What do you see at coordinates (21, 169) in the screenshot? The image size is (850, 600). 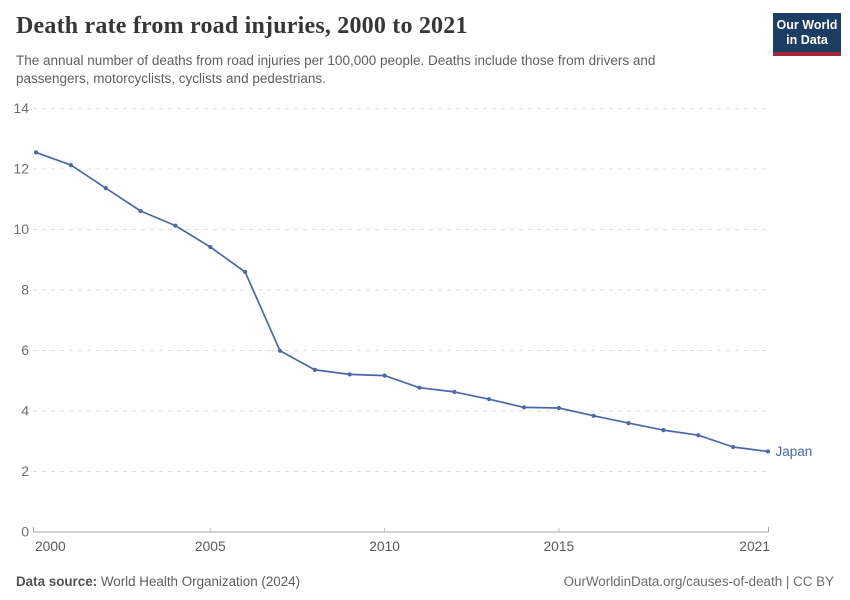 I see `y-tick-label: 12` at bounding box center [21, 169].